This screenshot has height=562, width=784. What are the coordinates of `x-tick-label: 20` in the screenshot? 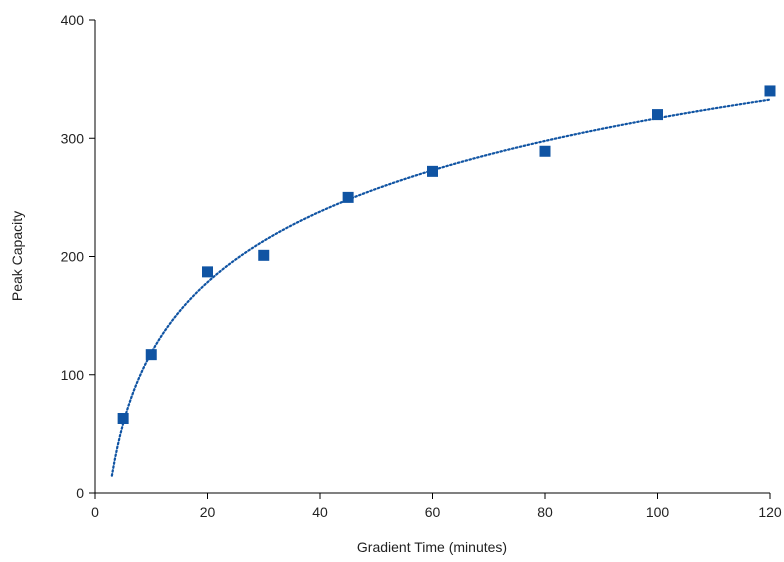 It's located at (208, 512).